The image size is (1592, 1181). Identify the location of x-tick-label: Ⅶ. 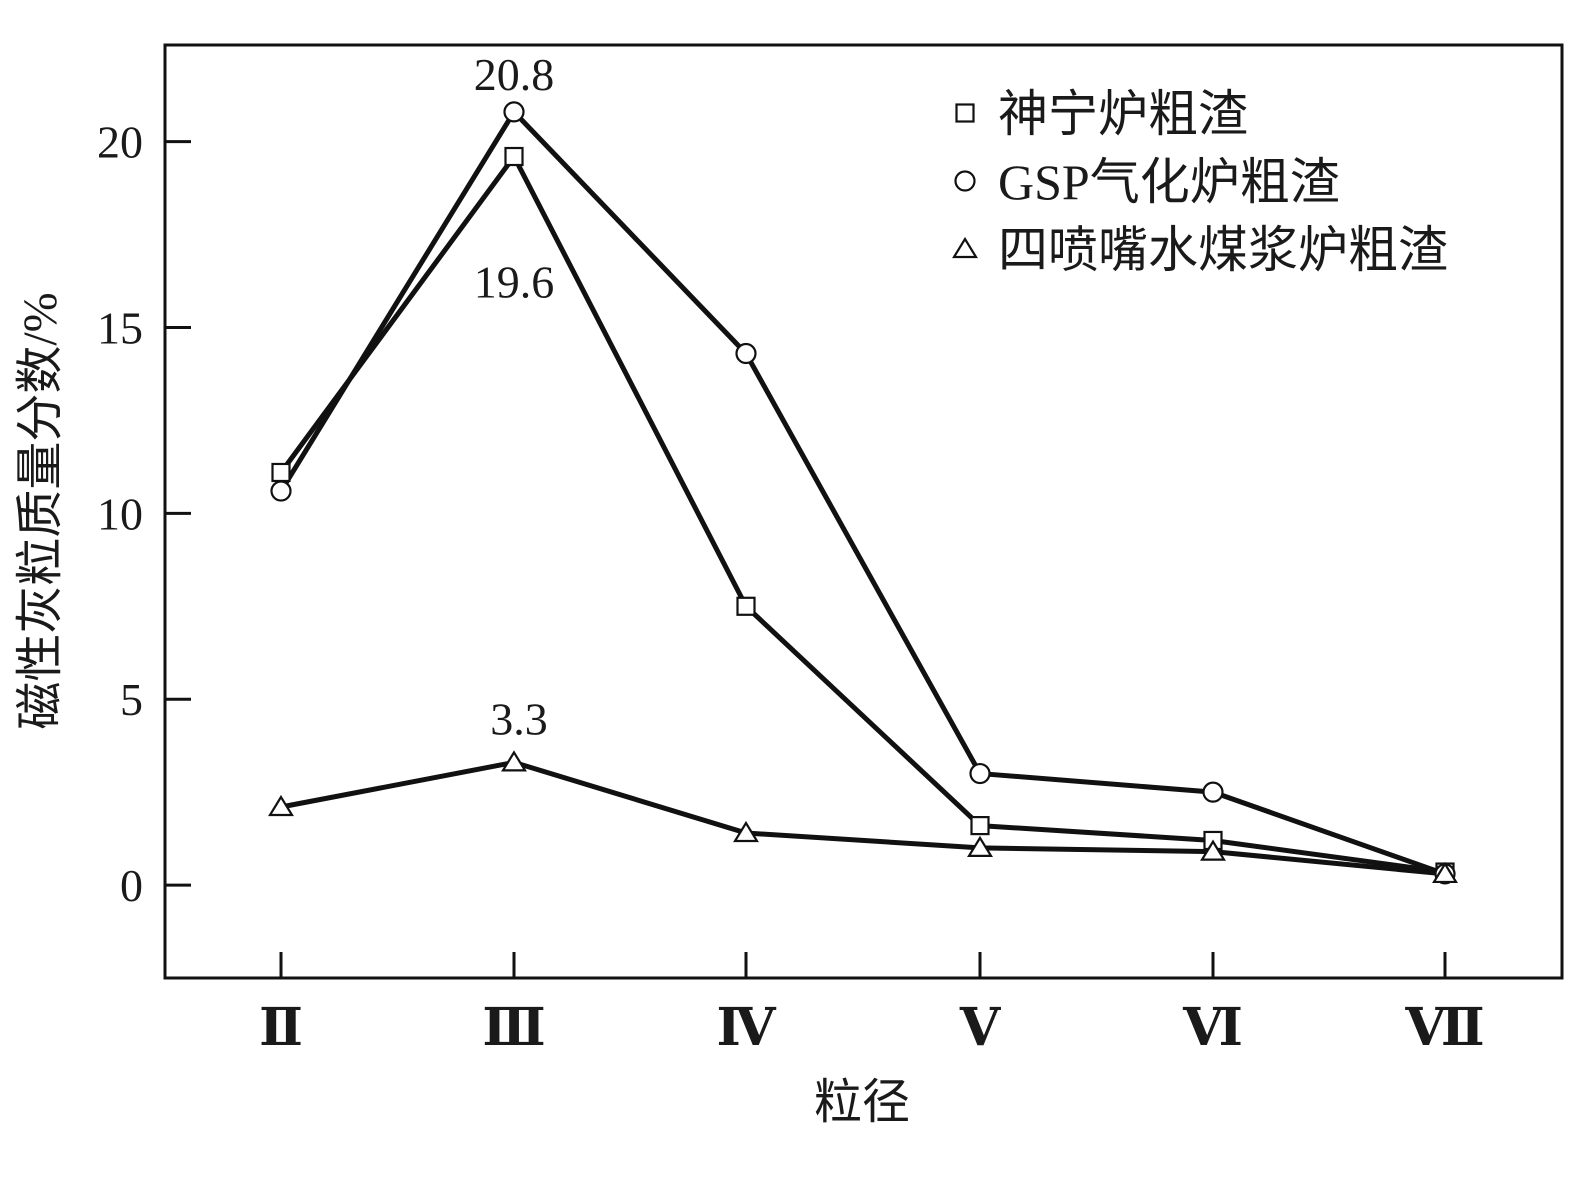
(1444, 1028).